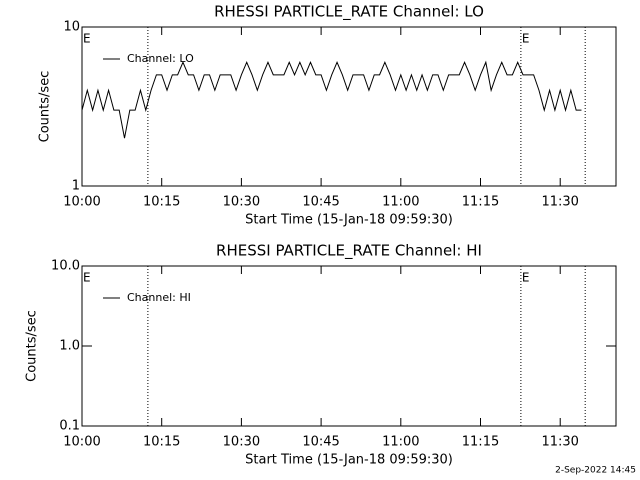 The width and height of the screenshot is (640, 480). What do you see at coordinates (595, 471) in the screenshot?
I see `footer: 2-Sep-2022 14:45` at bounding box center [595, 471].